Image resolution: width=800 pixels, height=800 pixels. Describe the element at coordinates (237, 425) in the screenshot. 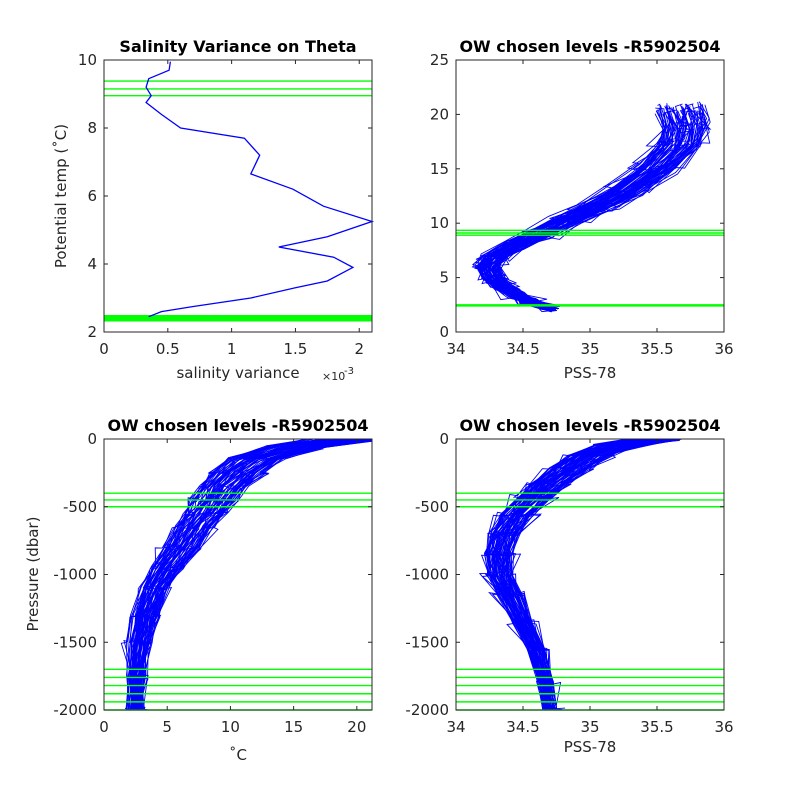

I see `chart-title: OW chosen levels -R5902504` at that location.